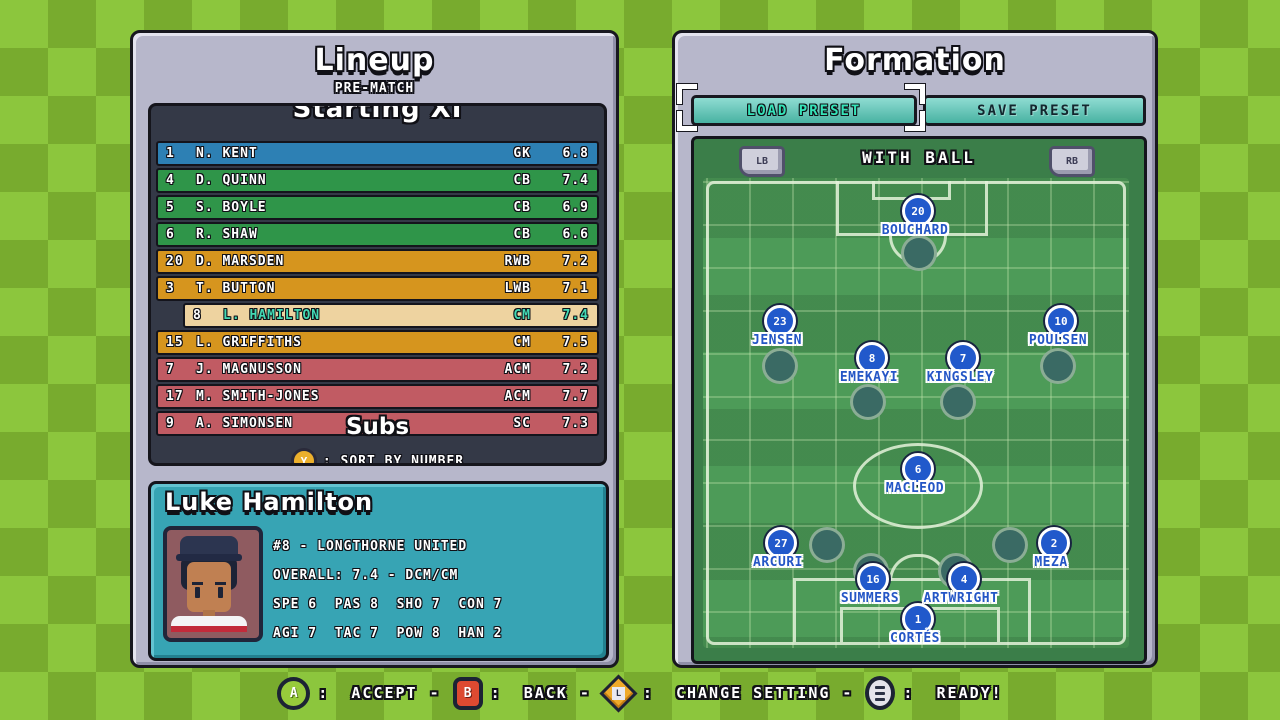 This screenshot has height=720, width=1280. Describe the element at coordinates (1058, 340) in the screenshot. I see `formation-player-name: POULSEN` at that location.